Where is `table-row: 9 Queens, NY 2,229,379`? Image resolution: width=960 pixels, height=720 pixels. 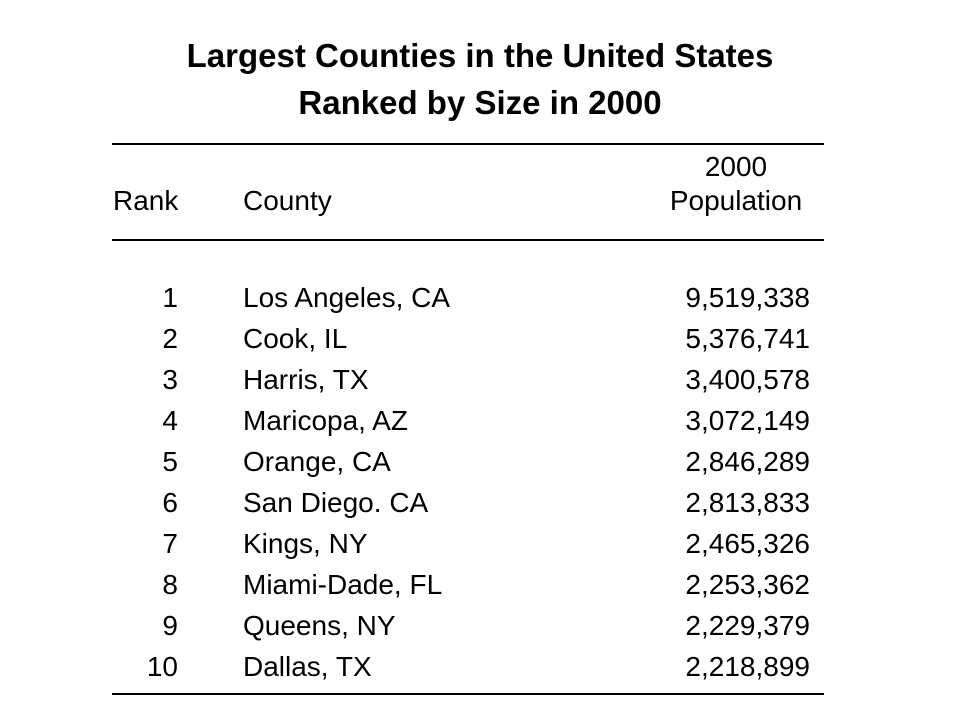
table-row: 9 Queens, NY 2,229,379 is located at coordinates (468, 627).